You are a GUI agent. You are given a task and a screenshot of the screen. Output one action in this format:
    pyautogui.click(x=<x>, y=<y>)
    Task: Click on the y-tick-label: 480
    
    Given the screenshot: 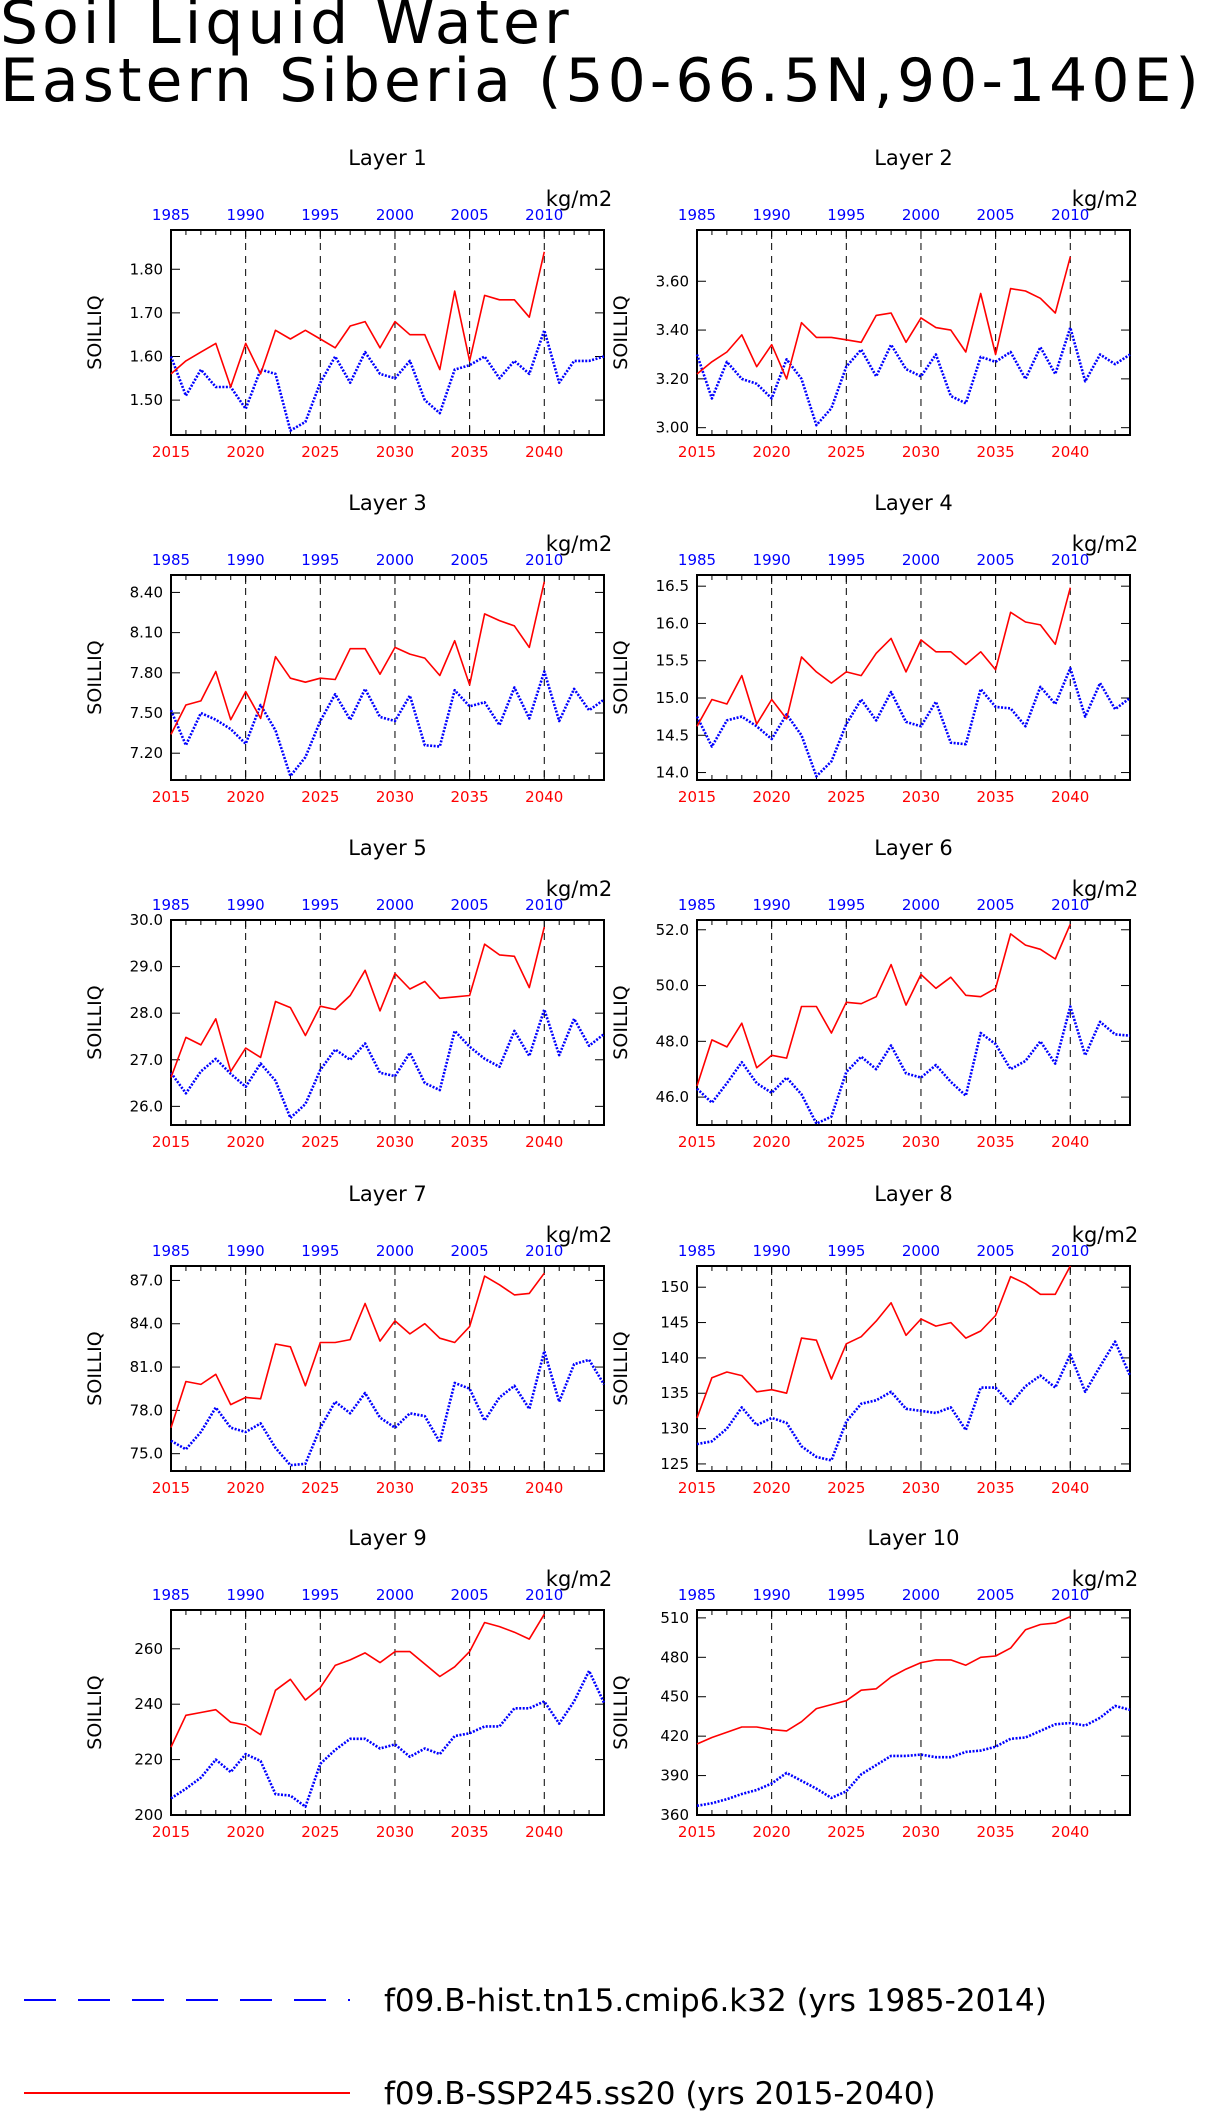 What is the action you would take?
    pyautogui.click(x=674, y=1657)
    